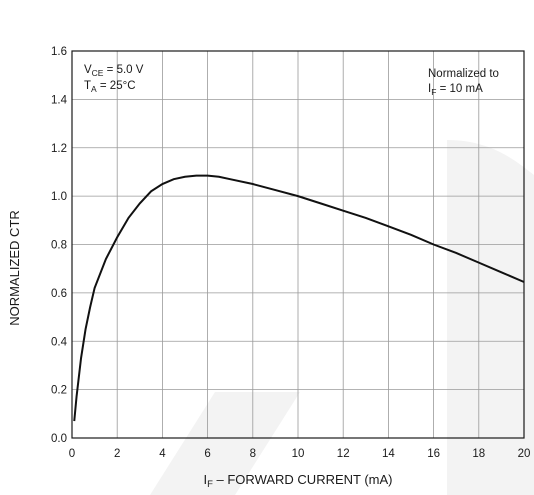 This screenshot has height=495, width=534. I want to click on y-tick-label: 1.2, so click(59, 149).